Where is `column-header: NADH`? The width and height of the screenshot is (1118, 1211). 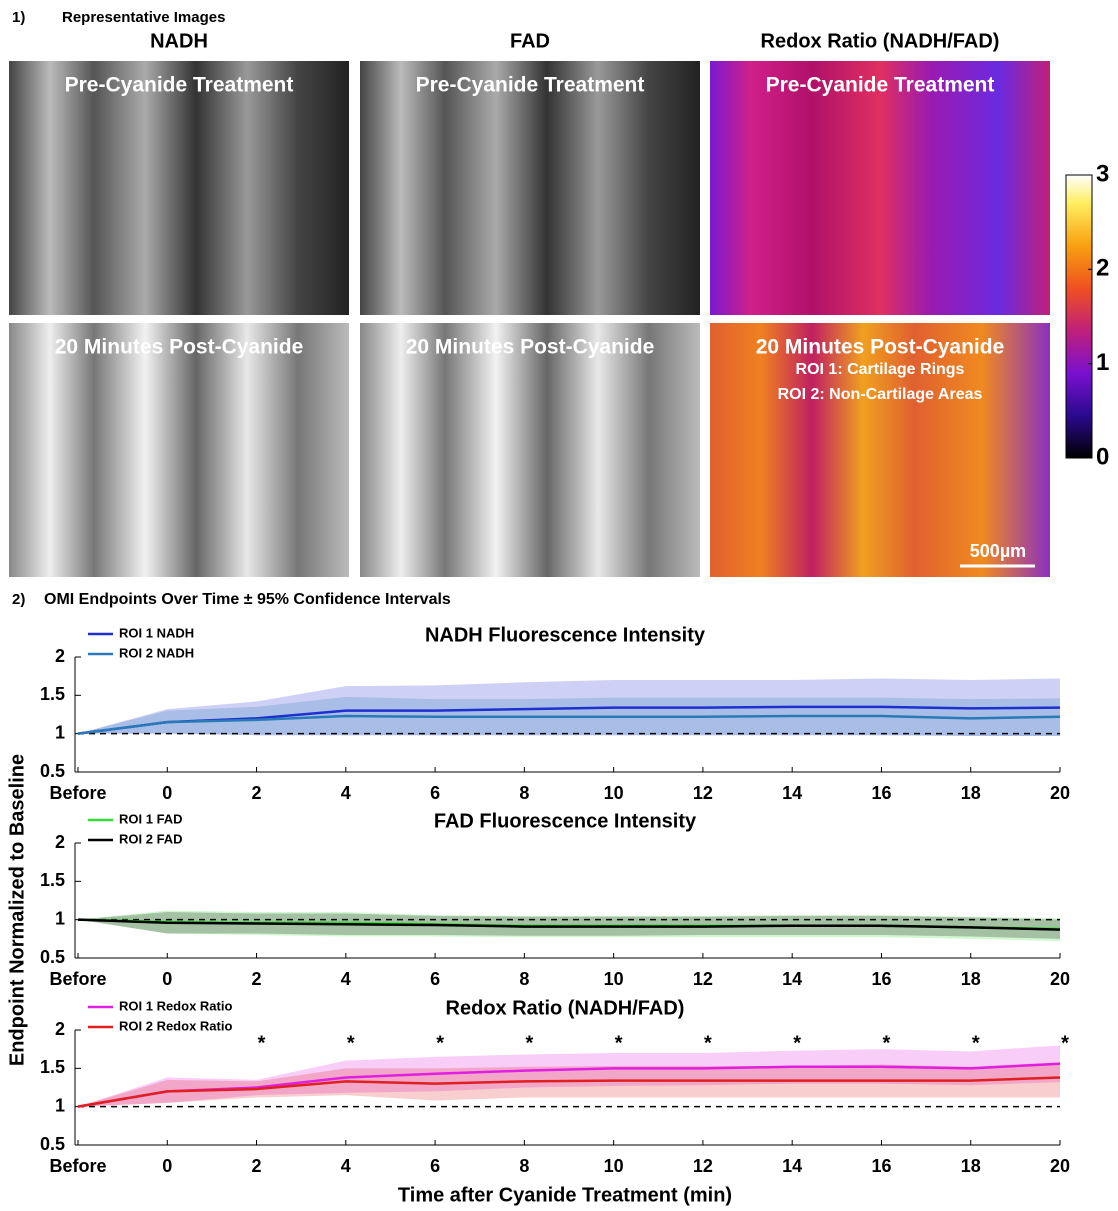
column-header: NADH is located at coordinates (179, 41).